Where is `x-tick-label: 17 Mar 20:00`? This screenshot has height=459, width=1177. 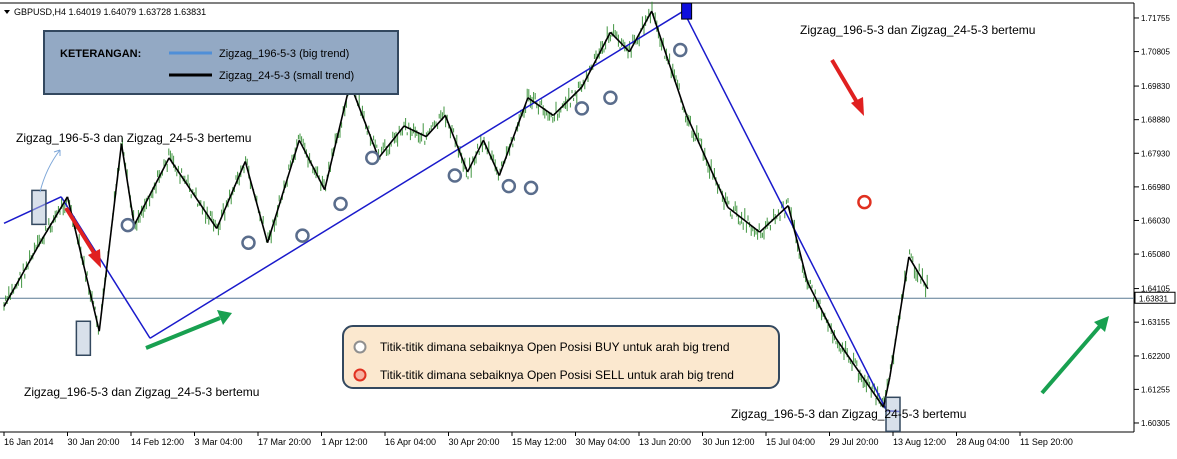 x-tick-label: 17 Mar 20:00 is located at coordinates (284, 442).